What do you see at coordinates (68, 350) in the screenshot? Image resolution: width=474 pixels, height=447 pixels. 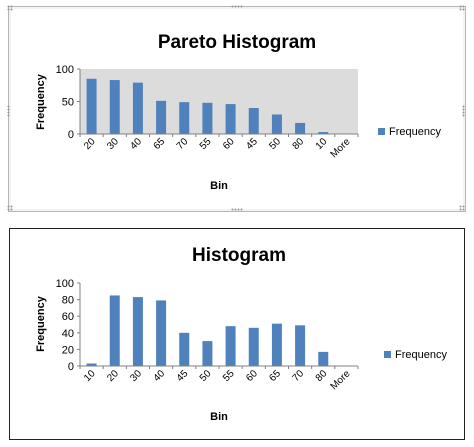 I see `y-tick-label: 20` at bounding box center [68, 350].